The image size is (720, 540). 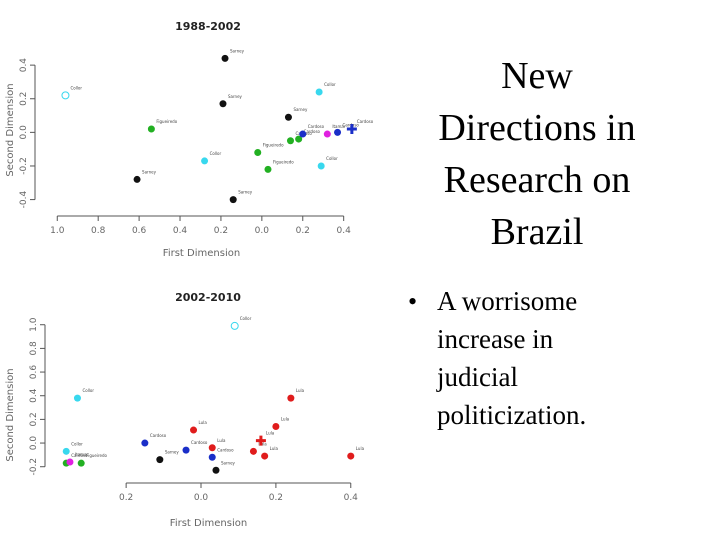 I want to click on y-tick-label: 0.6, so click(x=34, y=372).